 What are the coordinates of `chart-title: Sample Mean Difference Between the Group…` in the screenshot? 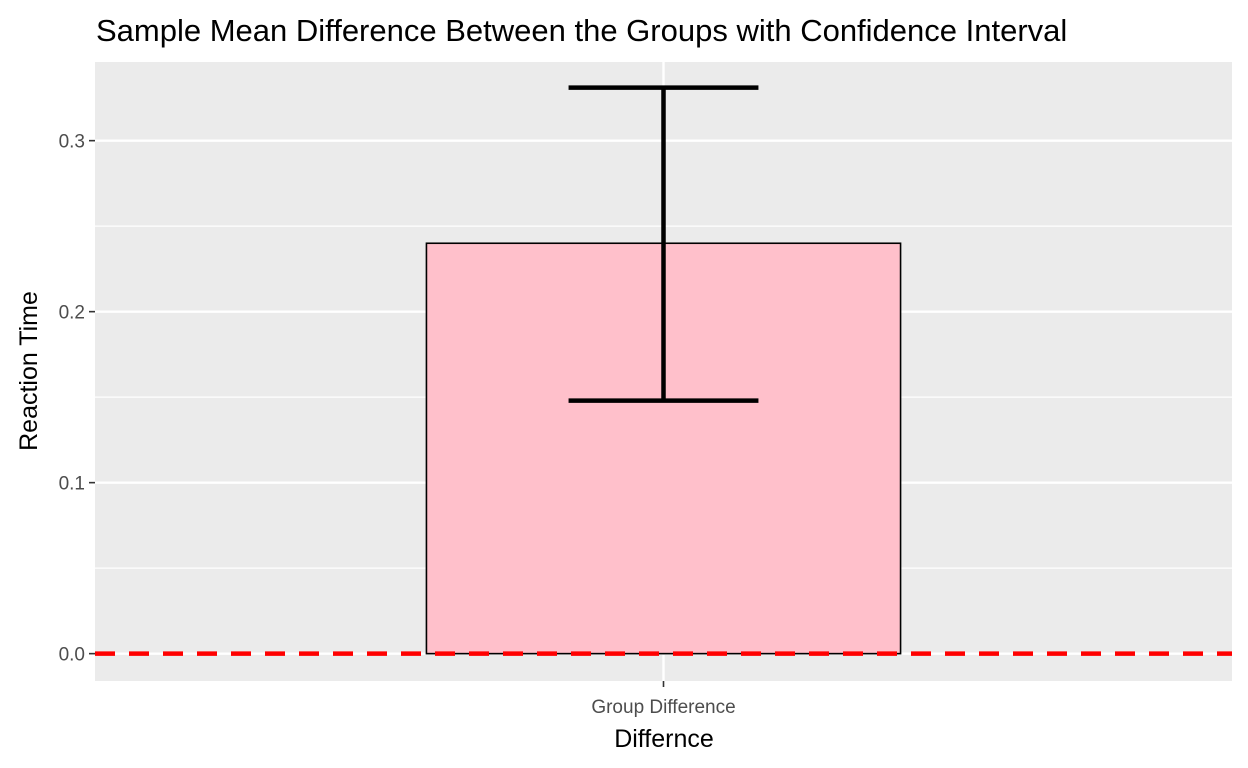 It's located at (581, 30).